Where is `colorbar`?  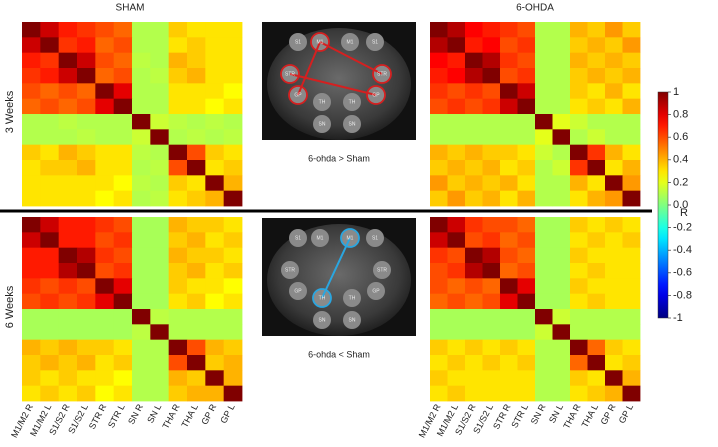
colorbar is located at coordinates (663, 205).